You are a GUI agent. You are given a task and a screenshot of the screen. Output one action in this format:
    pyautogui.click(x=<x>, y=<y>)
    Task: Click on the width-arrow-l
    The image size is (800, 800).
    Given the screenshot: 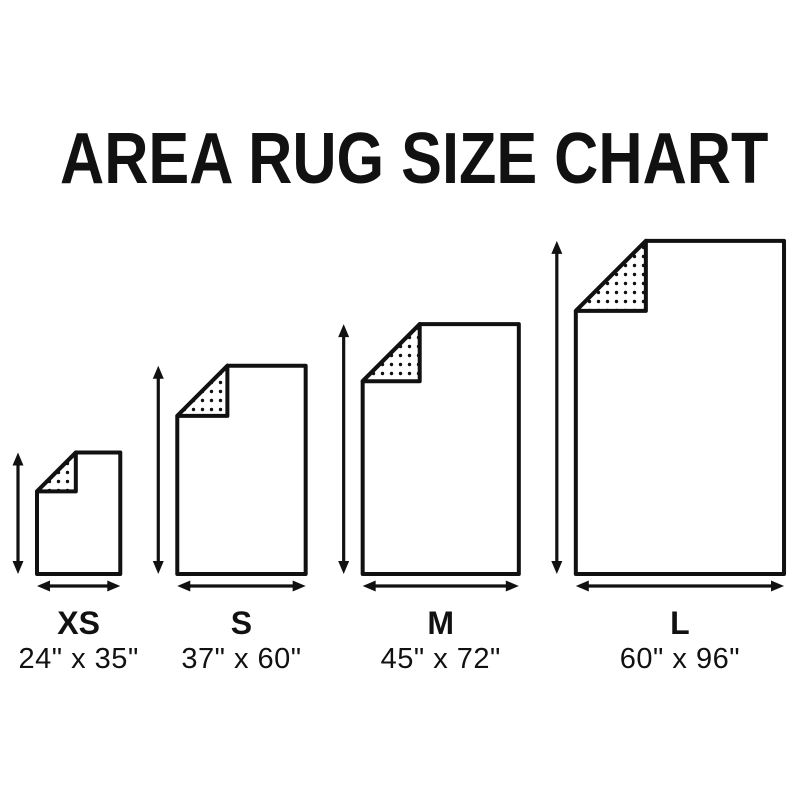 What is the action you would take?
    pyautogui.click(x=680, y=586)
    